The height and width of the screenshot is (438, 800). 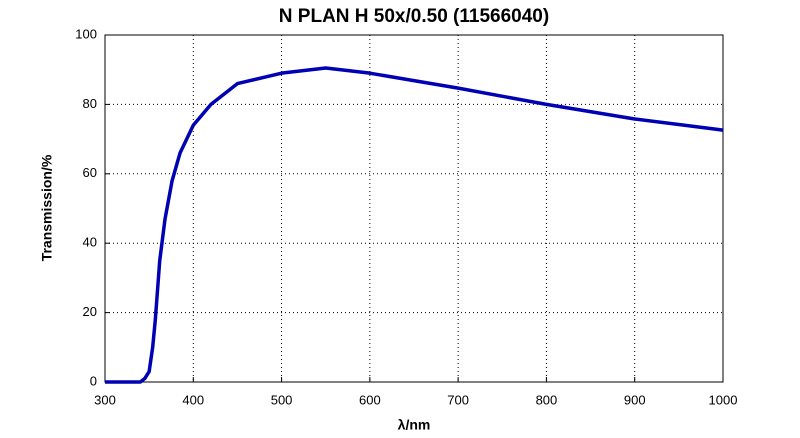 What do you see at coordinates (282, 399) in the screenshot?
I see `x-tick-label: 500` at bounding box center [282, 399].